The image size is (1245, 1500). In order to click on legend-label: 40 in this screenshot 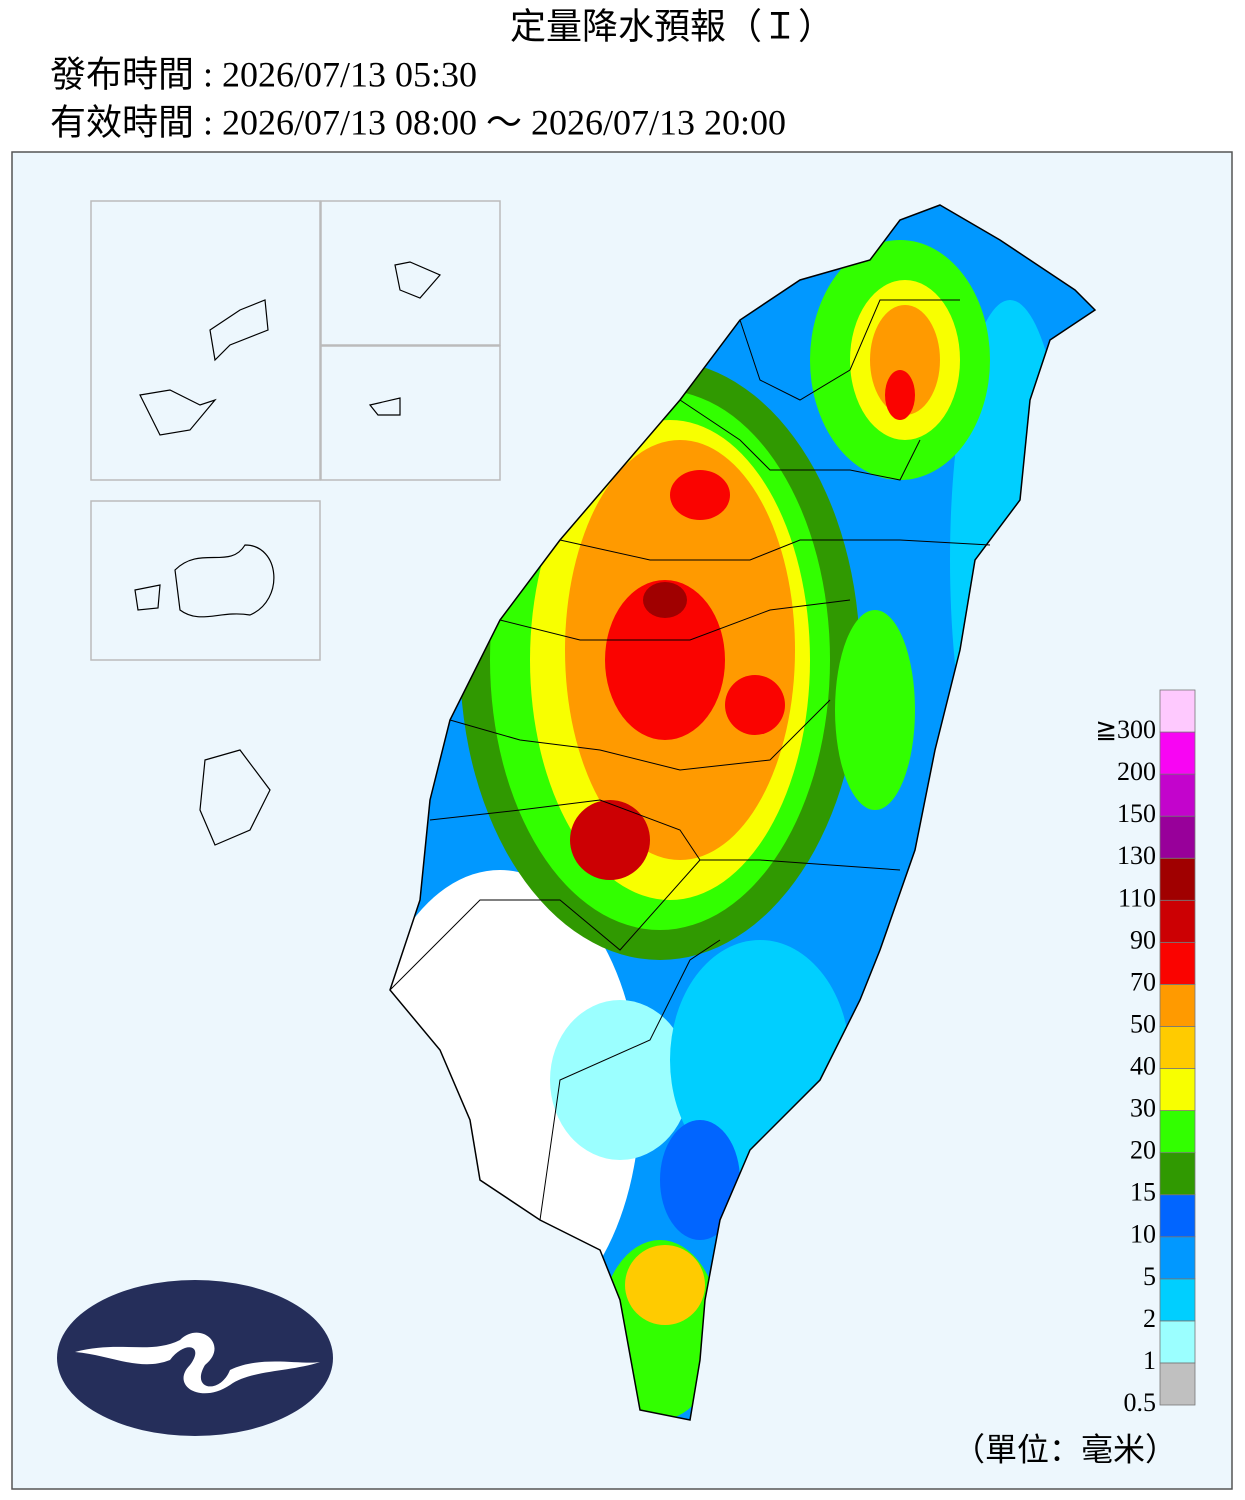, I will do `click(1143, 1065)`.